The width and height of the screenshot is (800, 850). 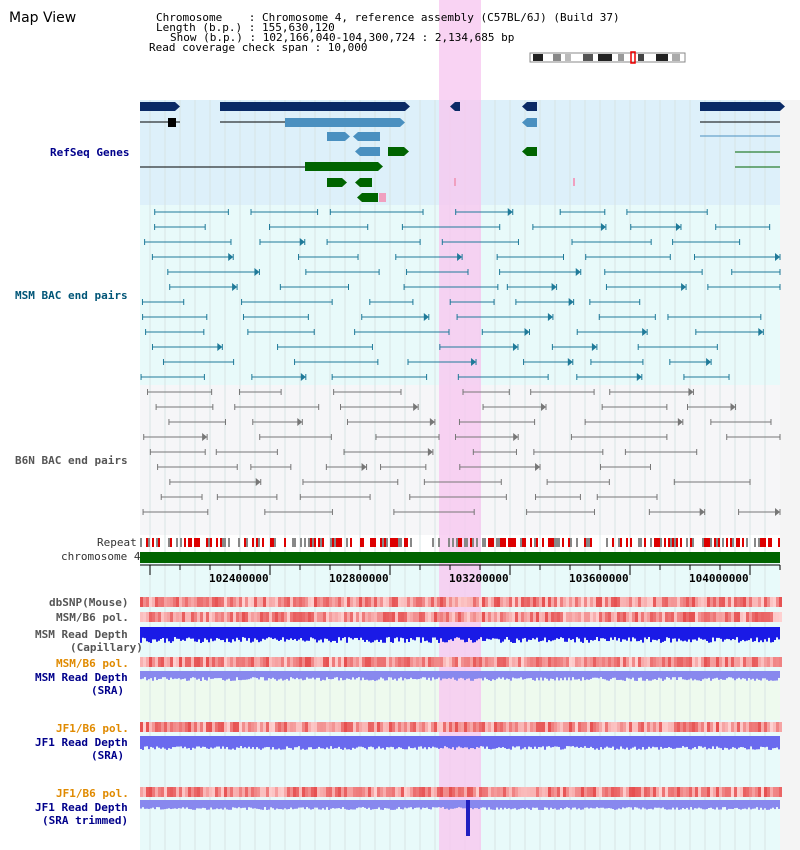 What do you see at coordinates (117, 542) in the screenshot?
I see `track-label-repeat: Repeat` at bounding box center [117, 542].